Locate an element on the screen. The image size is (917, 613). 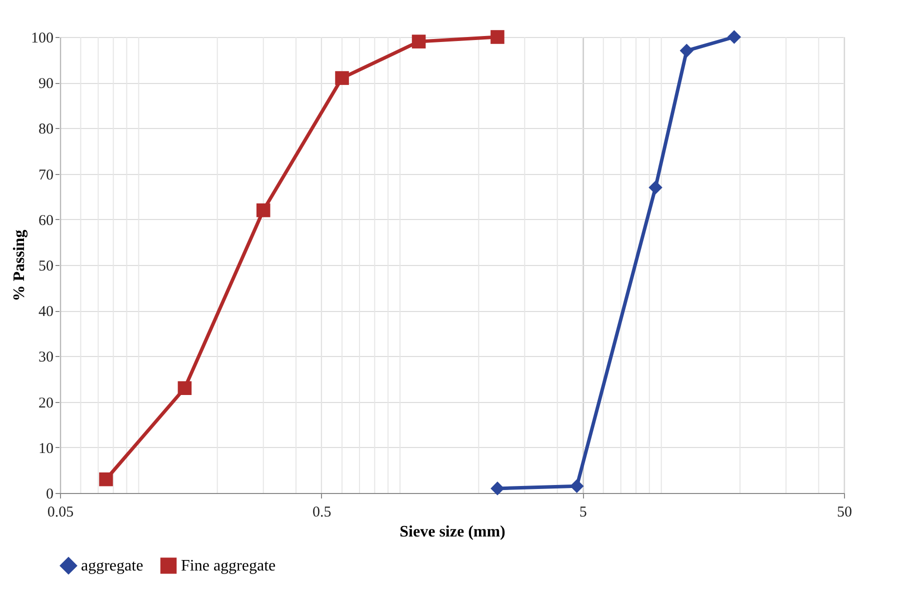
y-tick-label: 30 is located at coordinates (46, 358).